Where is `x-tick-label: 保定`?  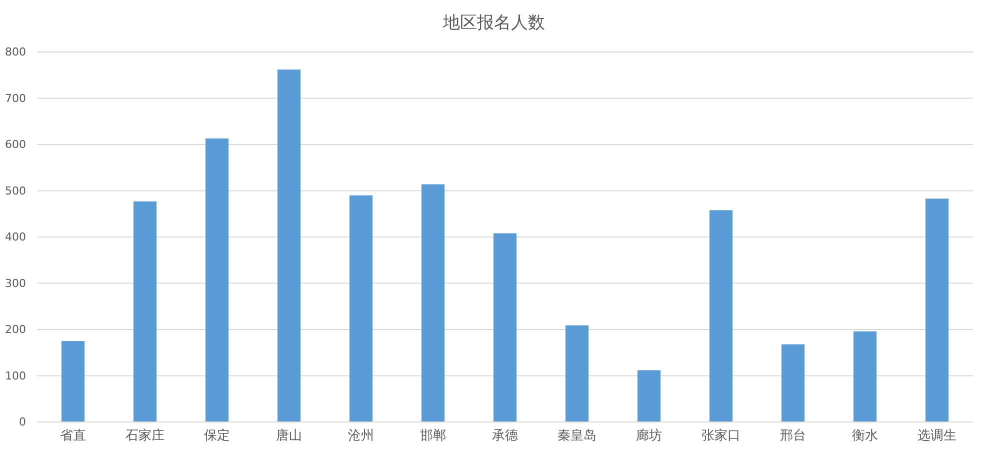
x-tick-label: 保定 is located at coordinates (217, 436).